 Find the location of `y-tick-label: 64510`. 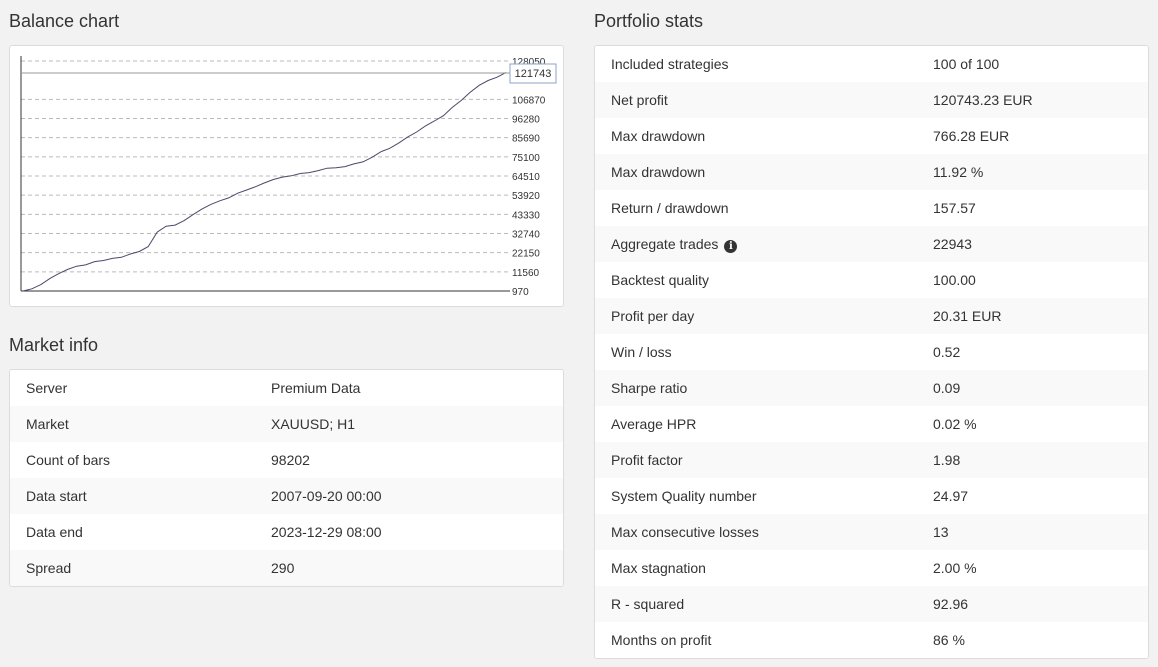

y-tick-label: 64510 is located at coordinates (526, 177).